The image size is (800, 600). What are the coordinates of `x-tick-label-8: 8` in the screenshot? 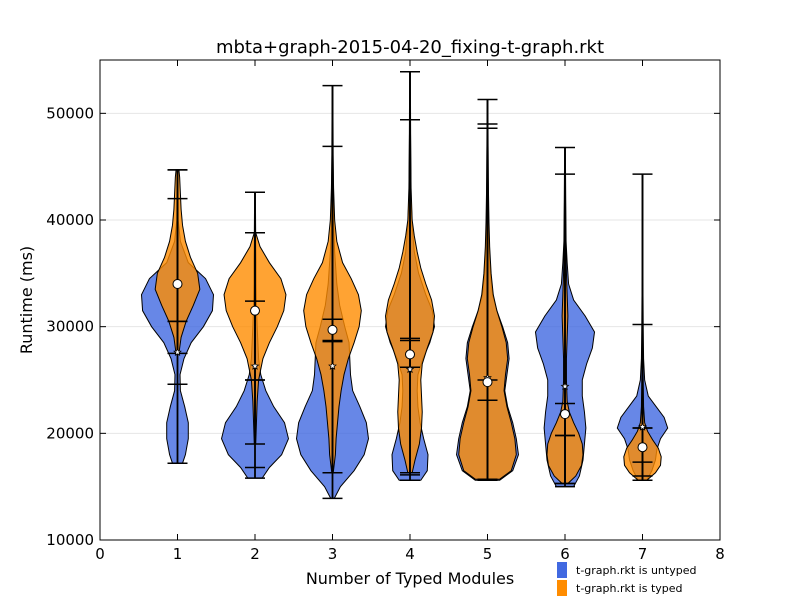 It's located at (720, 554).